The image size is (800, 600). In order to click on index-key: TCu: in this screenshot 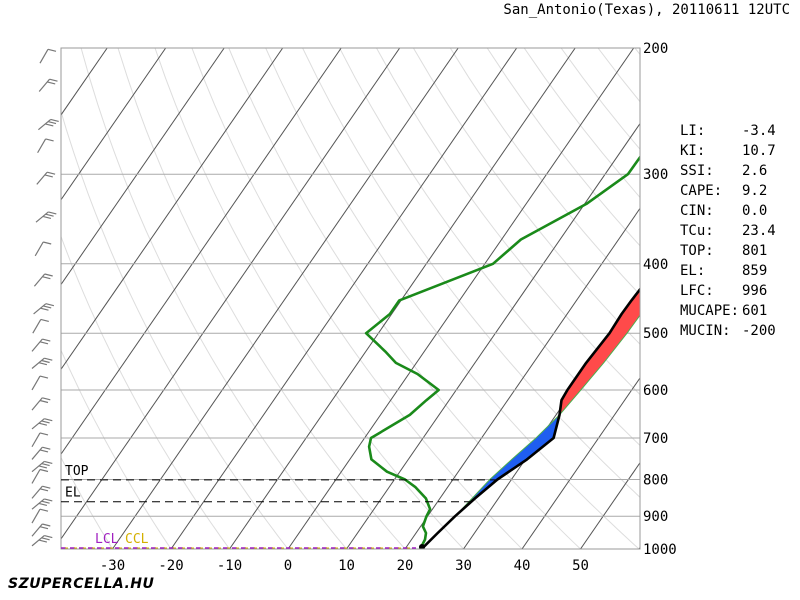, I will do `click(697, 231)`.